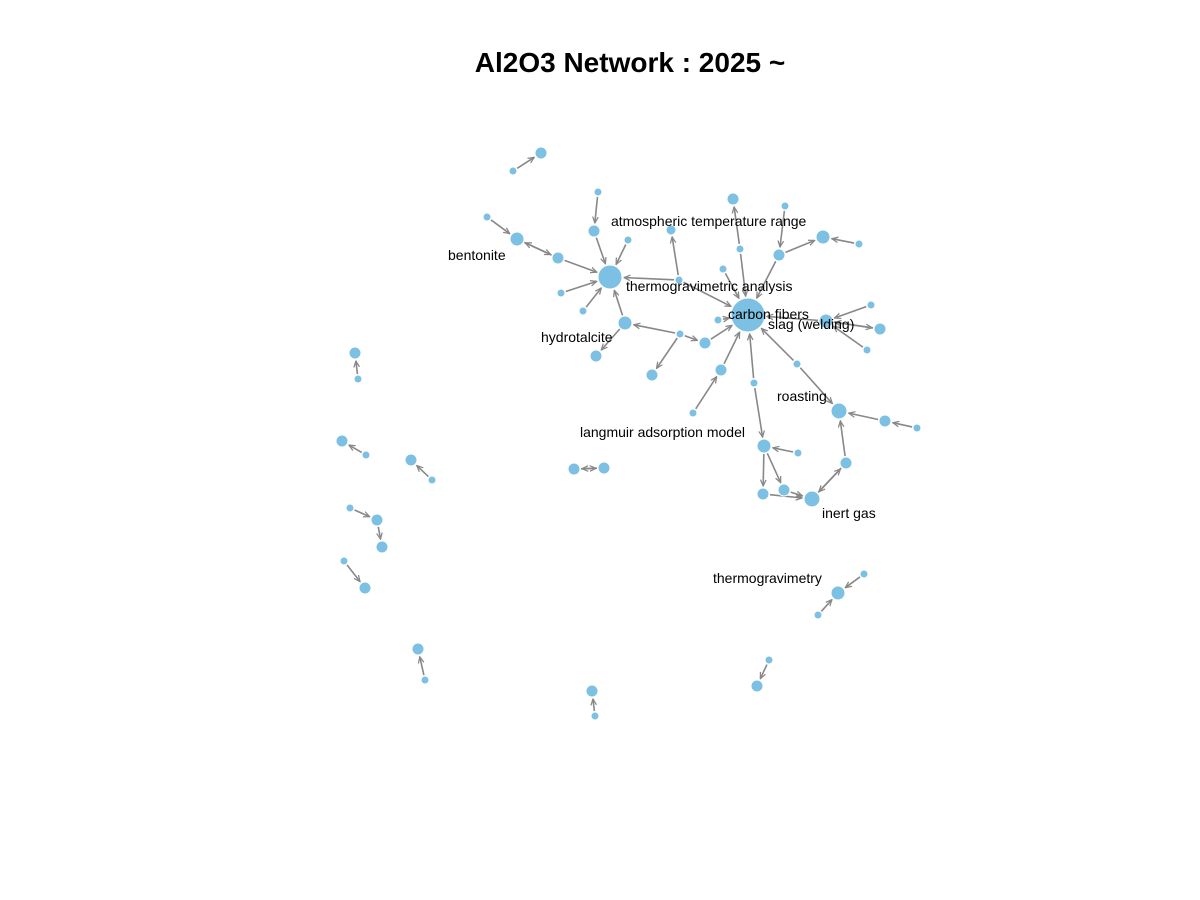 This screenshot has width=1200, height=900. I want to click on edge-s3-slag, so click(848, 337).